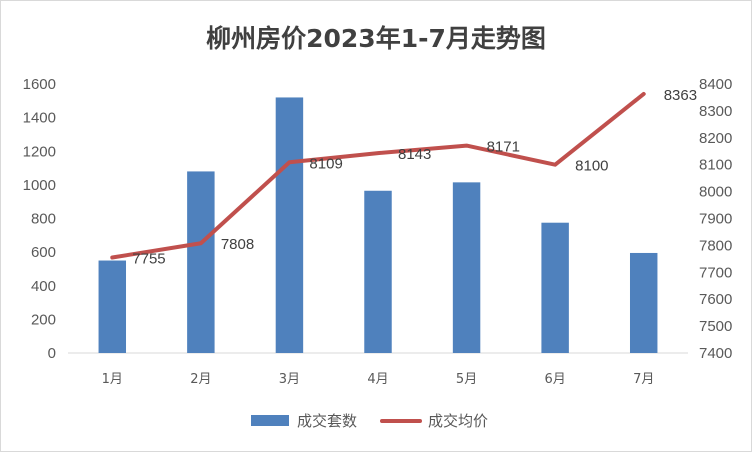 The width and height of the screenshot is (752, 452). Describe the element at coordinates (52, 353) in the screenshot. I see `y-left-tick-label: 0` at that location.